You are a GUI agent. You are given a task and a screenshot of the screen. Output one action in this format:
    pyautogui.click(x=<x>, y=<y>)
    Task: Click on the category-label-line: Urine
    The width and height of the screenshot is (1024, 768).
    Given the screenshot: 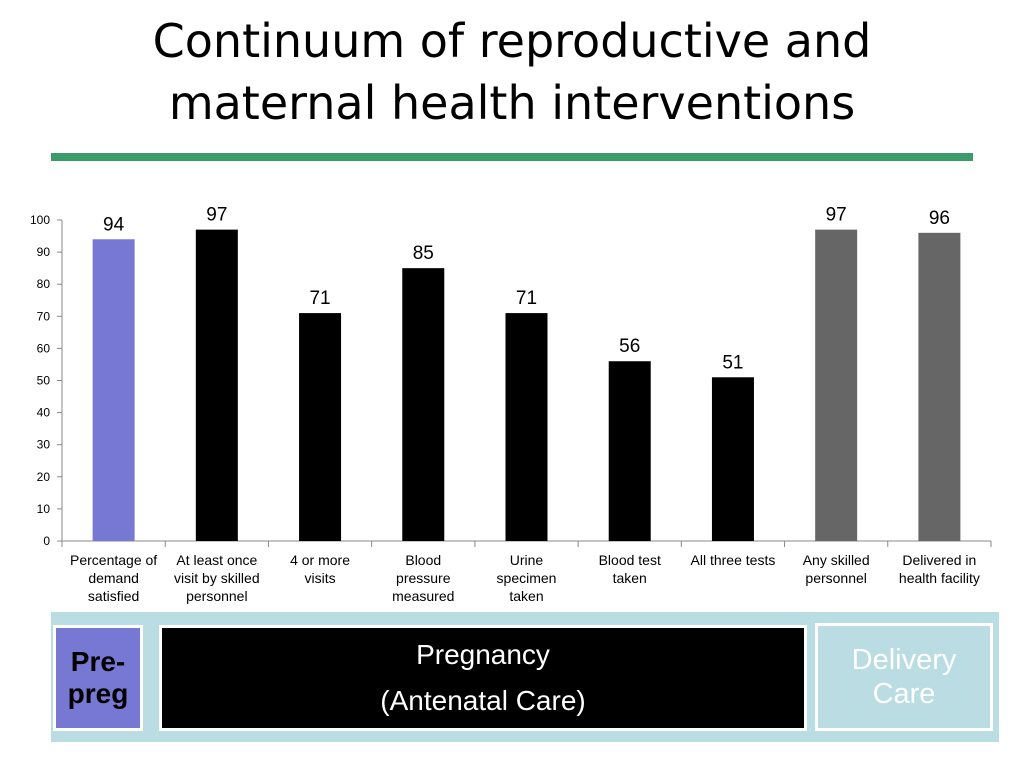 What is the action you would take?
    pyautogui.click(x=527, y=560)
    